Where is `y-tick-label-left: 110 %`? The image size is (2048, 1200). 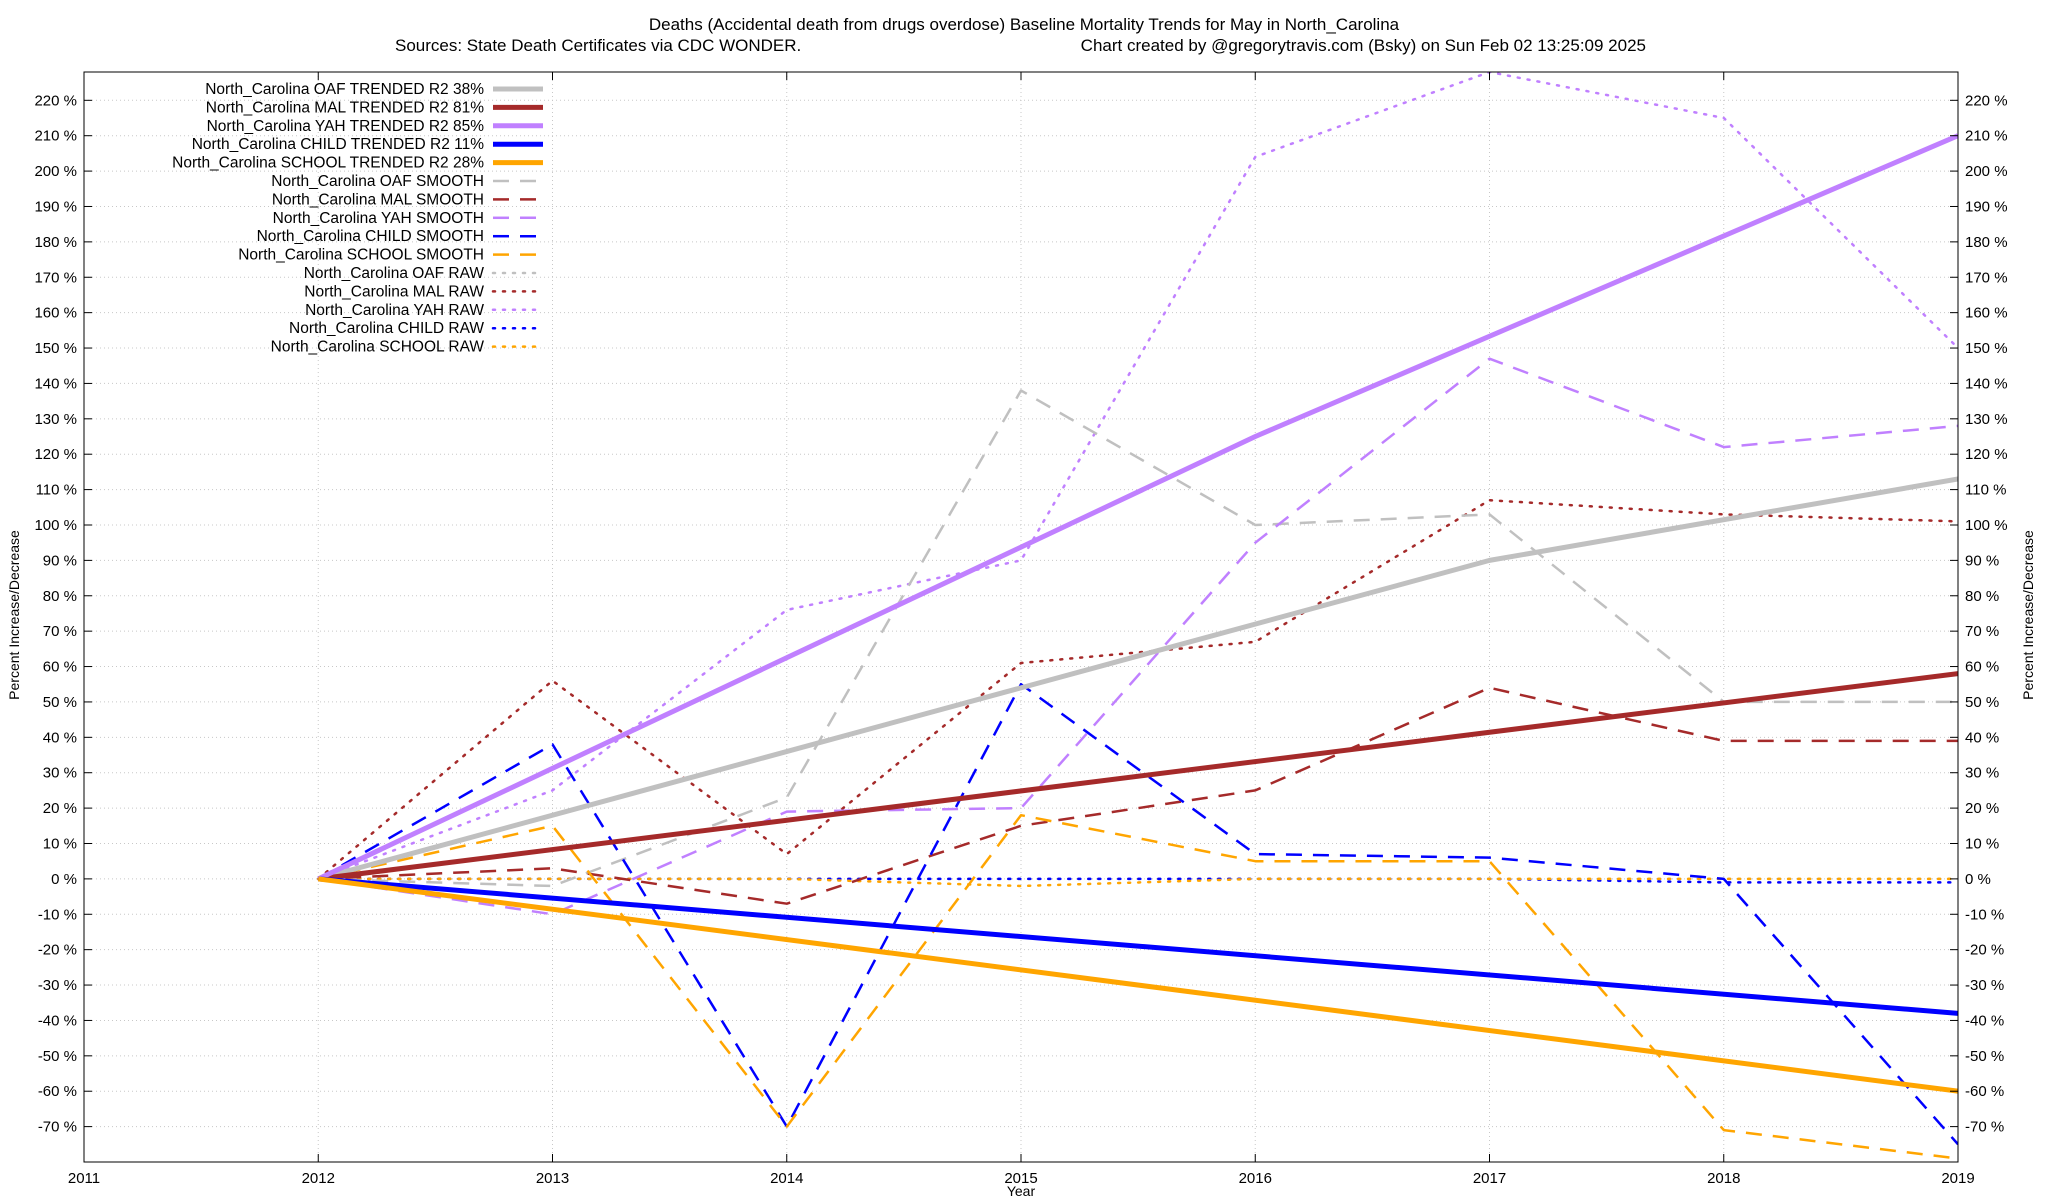
y-tick-label-left: 110 % is located at coordinates (56, 490).